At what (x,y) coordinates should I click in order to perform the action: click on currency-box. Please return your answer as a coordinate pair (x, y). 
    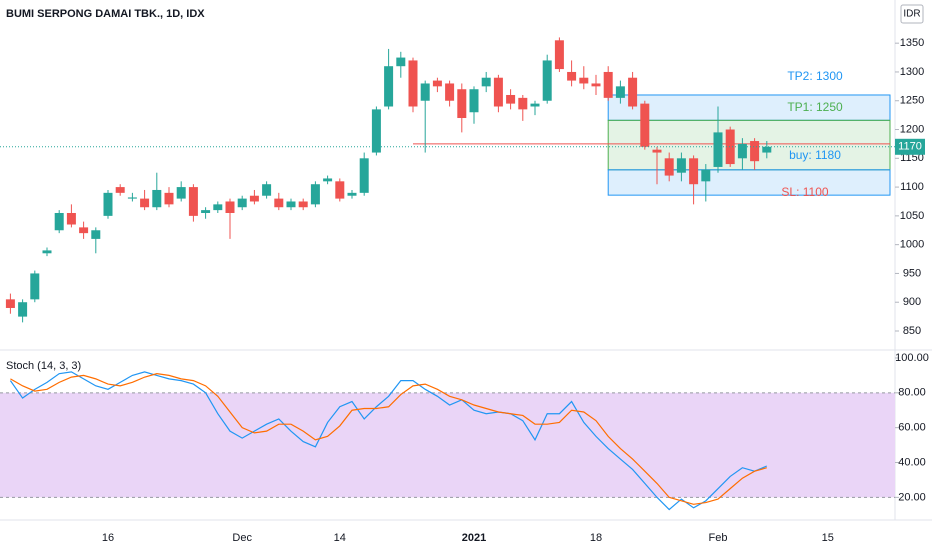
    Looking at the image, I should click on (912, 14).